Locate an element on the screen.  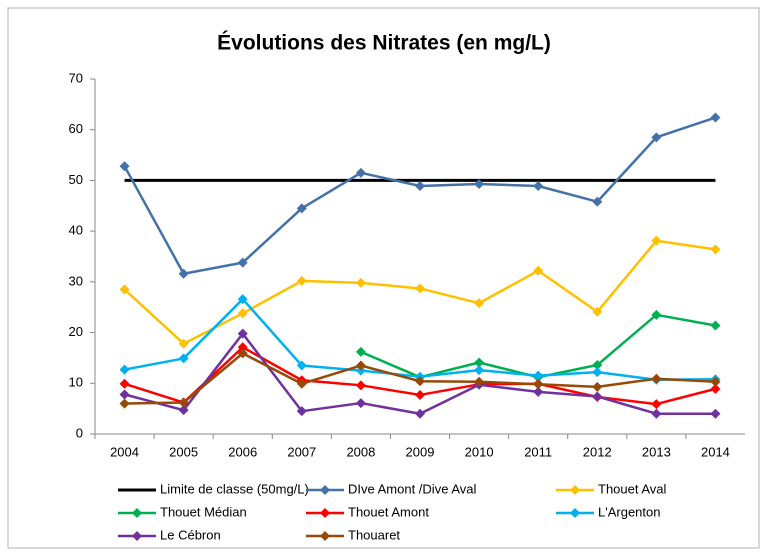
y-tick-label: 10 is located at coordinates (76, 382).